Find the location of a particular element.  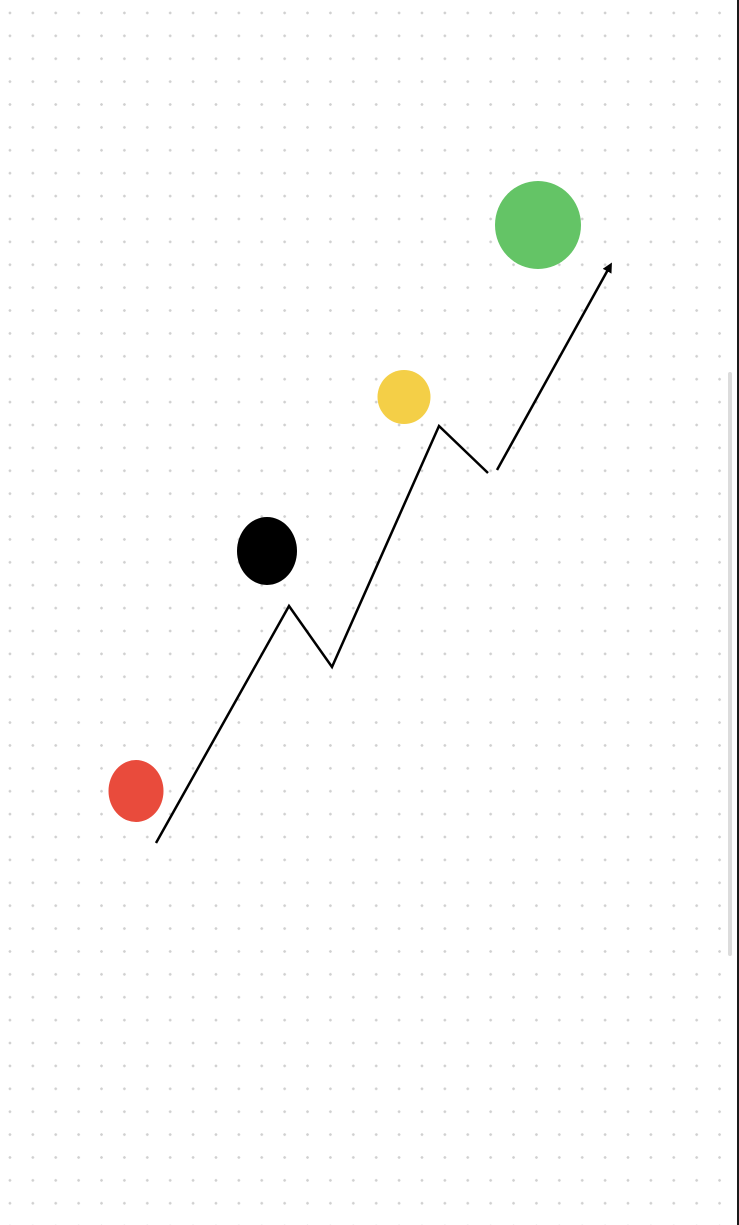

canvas-right-edge is located at coordinates (738, 612).